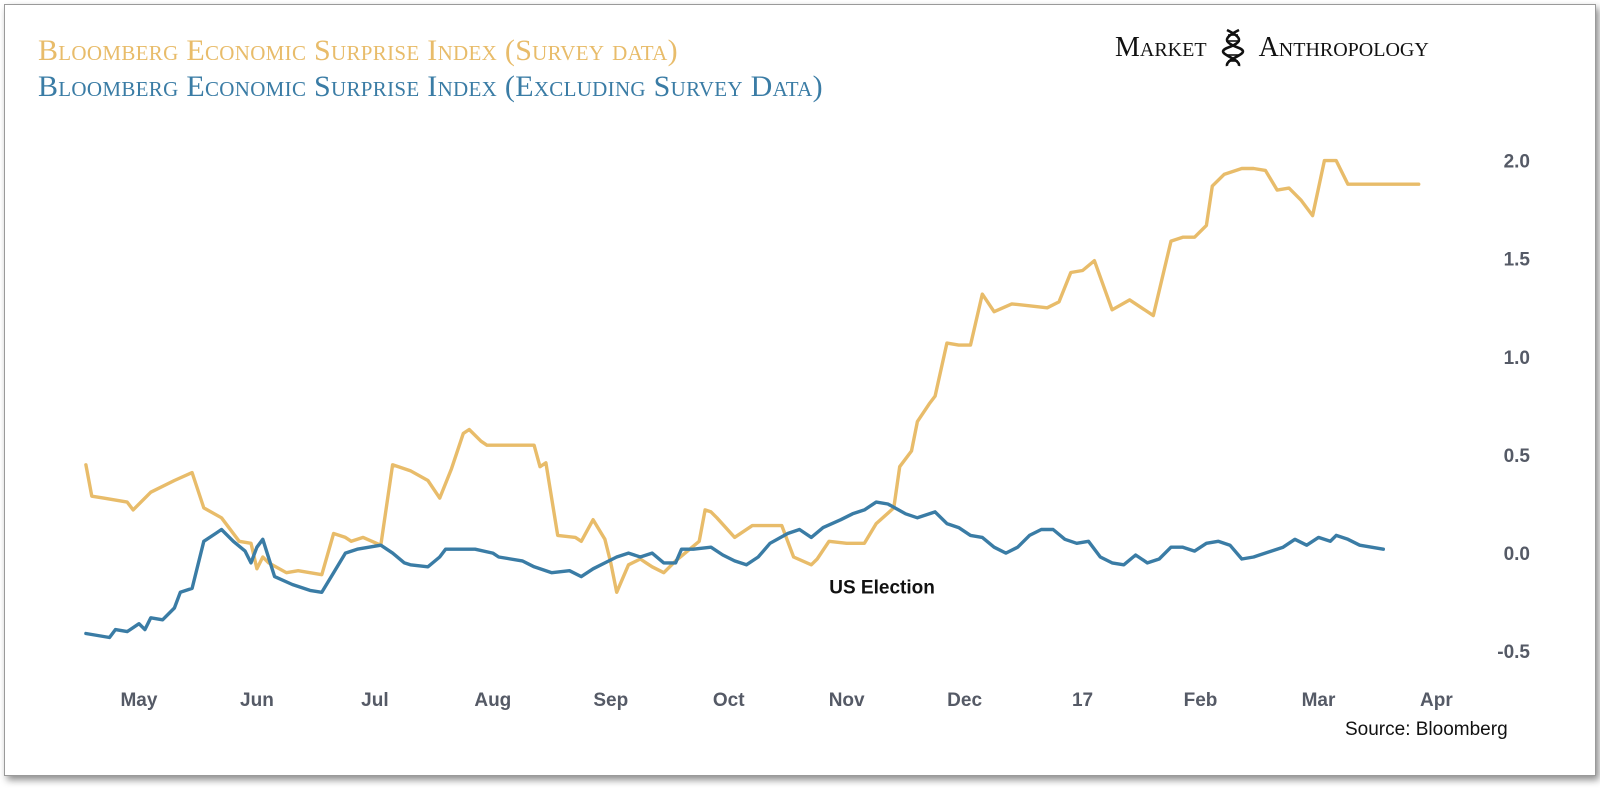 The width and height of the screenshot is (1600, 788). I want to click on x-tick-label: Sep, so click(610, 700).